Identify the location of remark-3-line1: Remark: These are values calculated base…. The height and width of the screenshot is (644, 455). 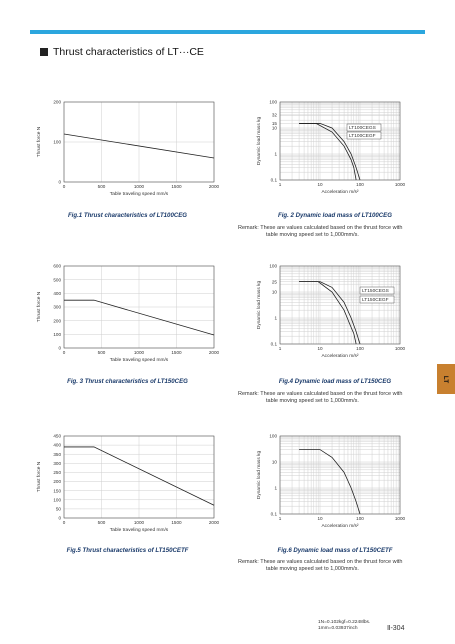
(320, 562).